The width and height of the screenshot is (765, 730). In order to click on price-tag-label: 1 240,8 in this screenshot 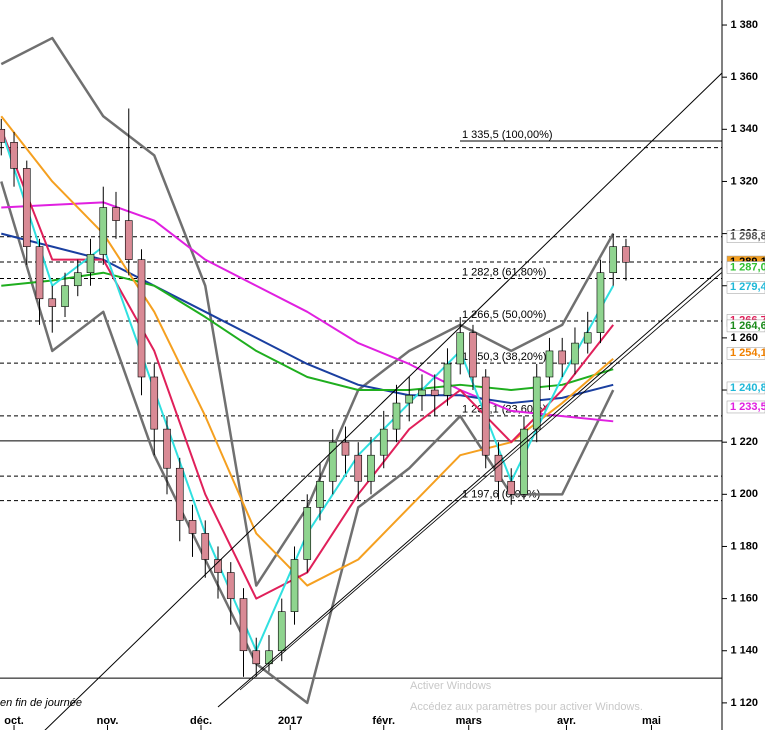, I will do `click(747, 388)`.